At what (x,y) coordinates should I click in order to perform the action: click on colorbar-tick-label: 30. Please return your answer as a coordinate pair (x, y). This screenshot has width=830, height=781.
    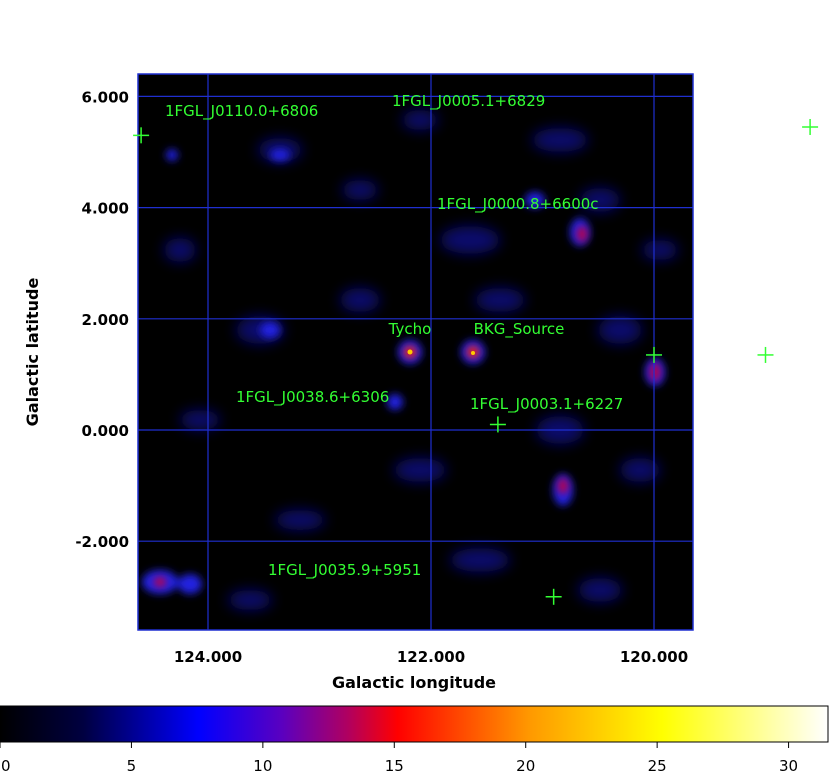
    Looking at the image, I should click on (788, 766).